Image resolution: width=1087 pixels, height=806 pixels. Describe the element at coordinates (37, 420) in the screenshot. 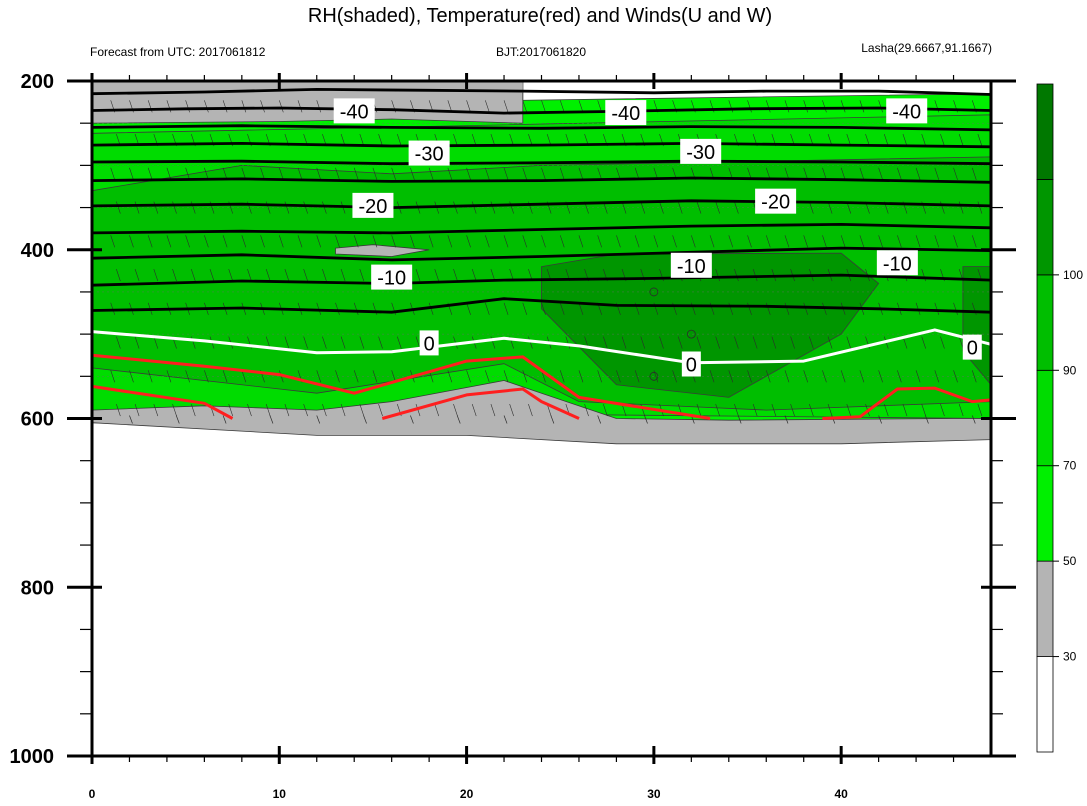

I see `y-tick-label: 600` at that location.